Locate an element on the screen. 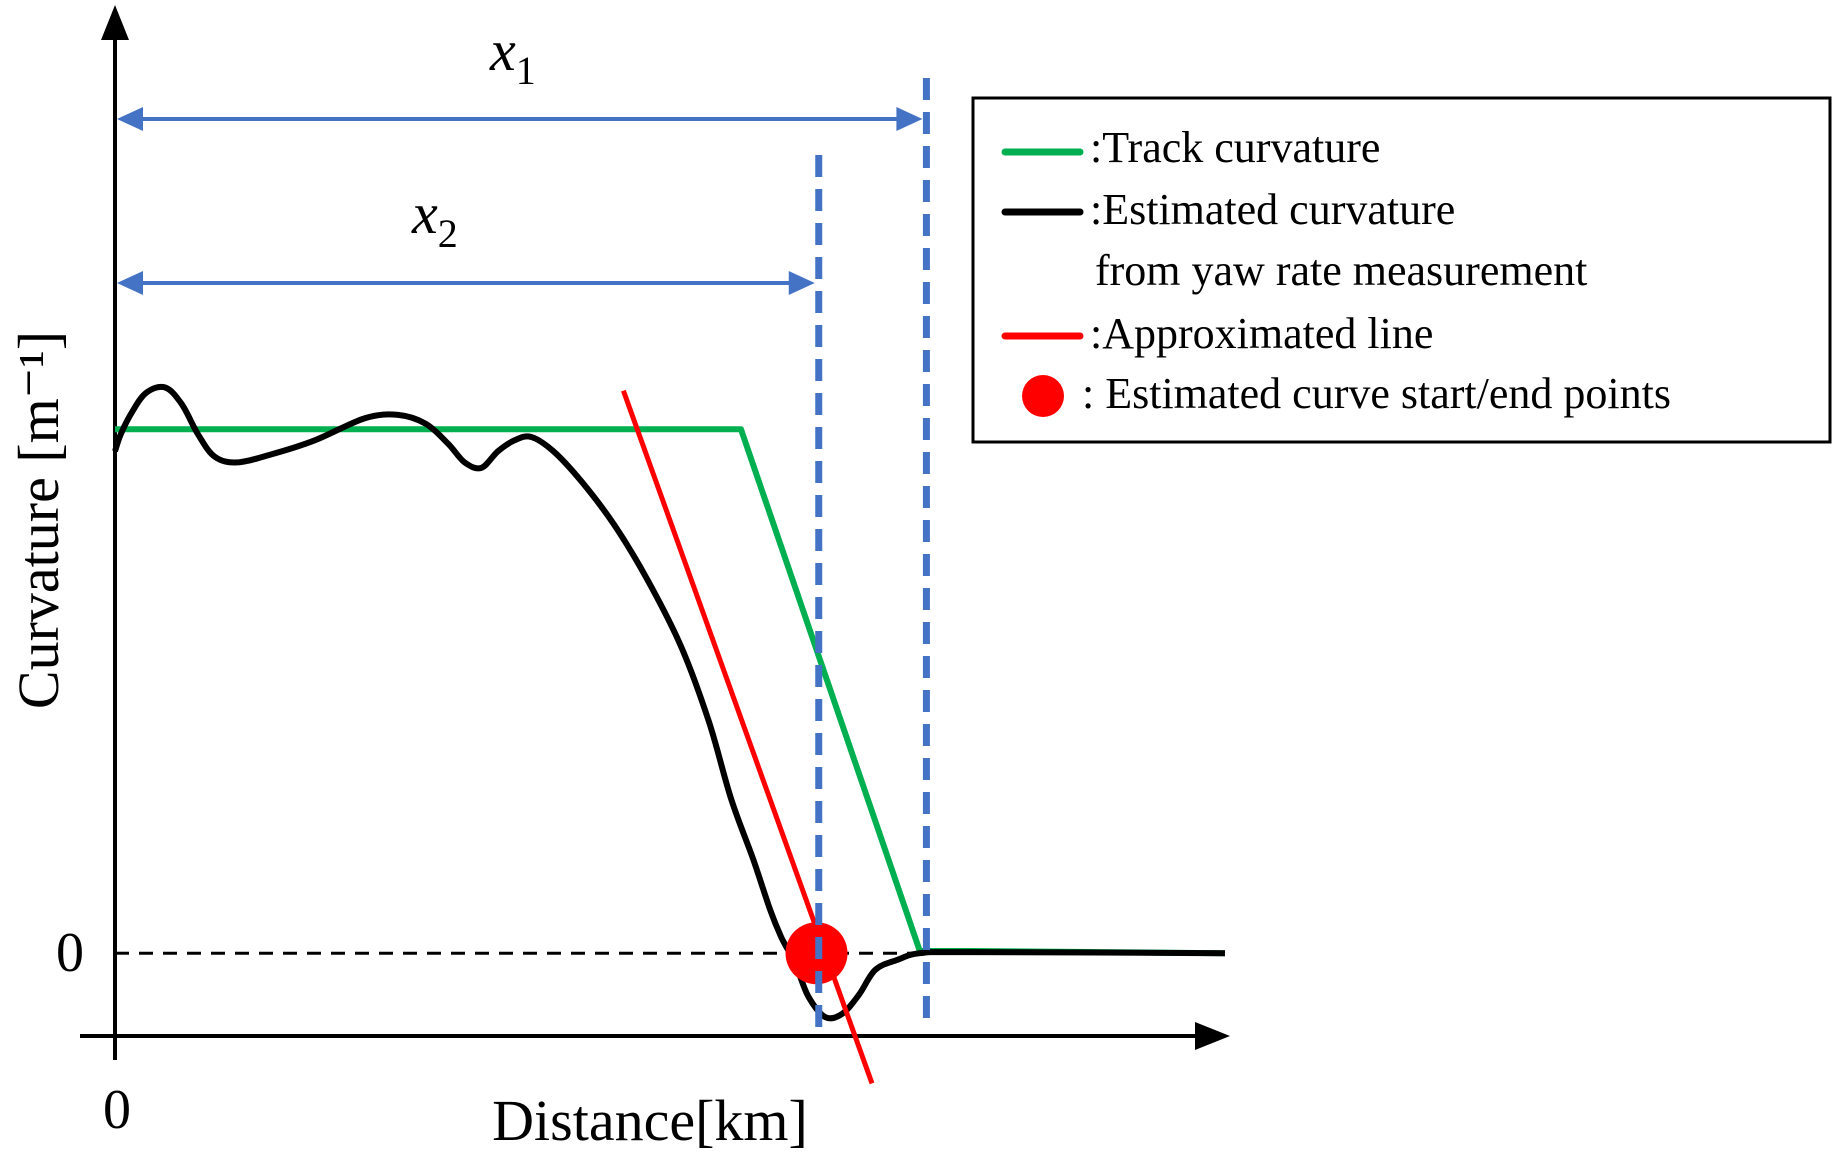  x1-label: x1 is located at coordinates (512, 55).